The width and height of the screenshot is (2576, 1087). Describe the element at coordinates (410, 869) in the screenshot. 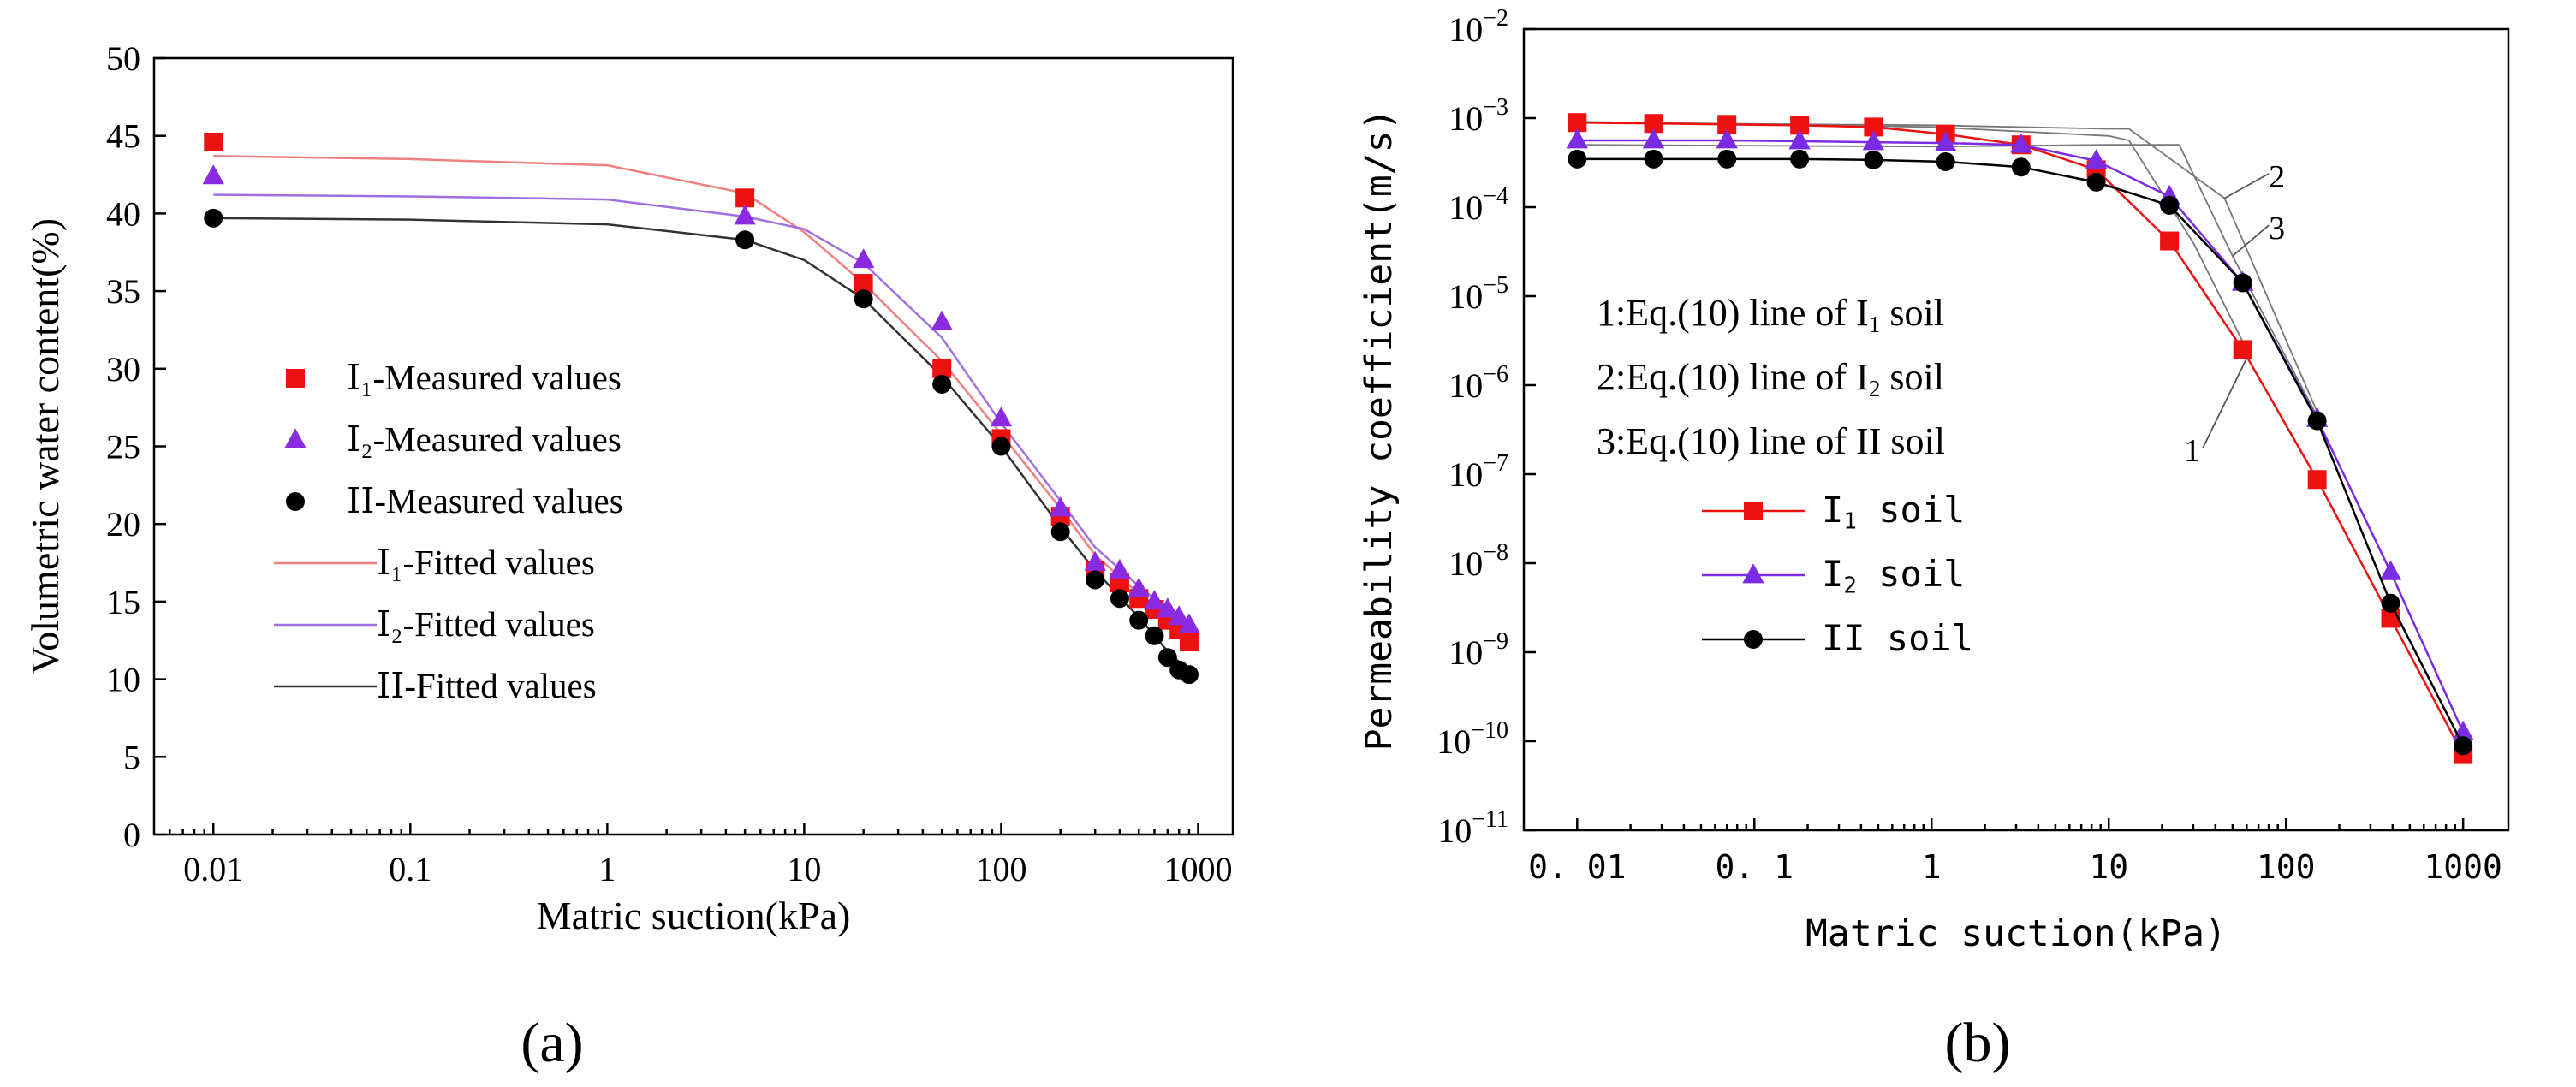

I see `x-tick-label-a: 0.1` at that location.